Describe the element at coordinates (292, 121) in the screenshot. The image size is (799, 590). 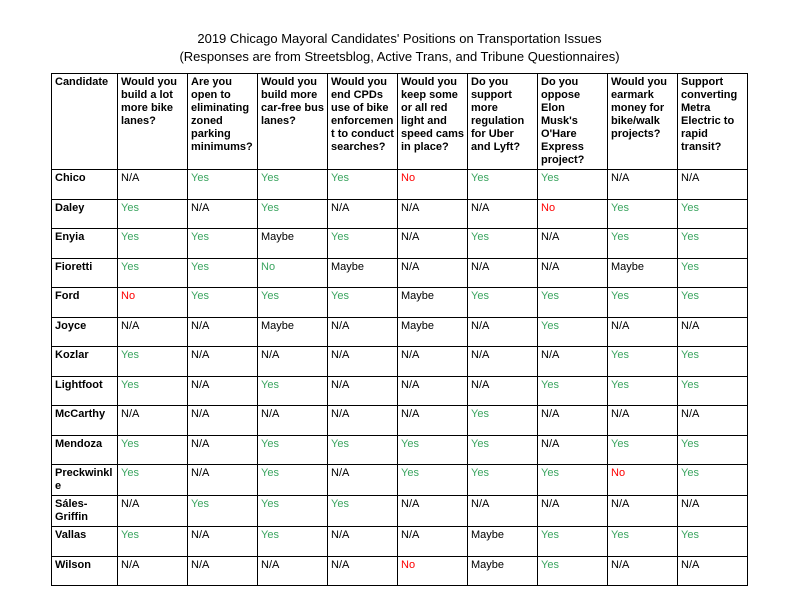
I see `column-header: Would you build more car-free bus lanes?` at that location.